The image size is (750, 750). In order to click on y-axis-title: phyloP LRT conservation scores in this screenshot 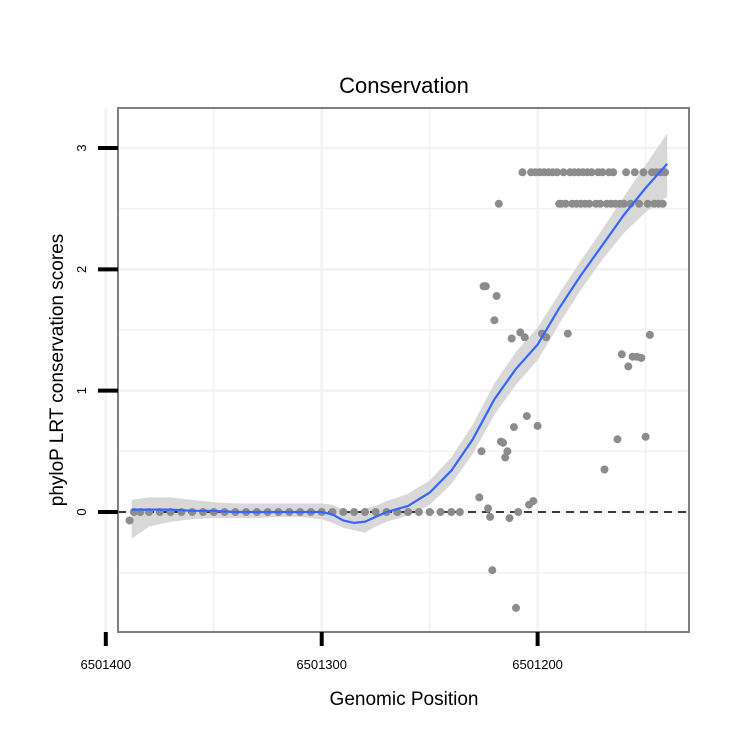, I will do `click(57, 370)`.